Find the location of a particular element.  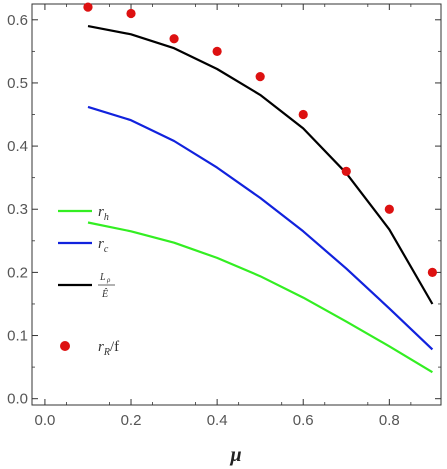

legend-label-sub: c is located at coordinates (106, 249).